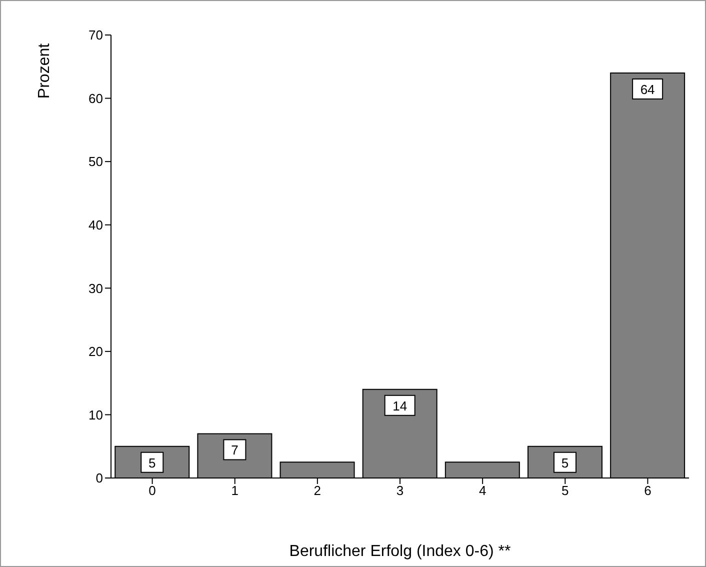 Image resolution: width=706 pixels, height=567 pixels. What do you see at coordinates (234, 450) in the screenshot?
I see `data-label: 7` at bounding box center [234, 450].